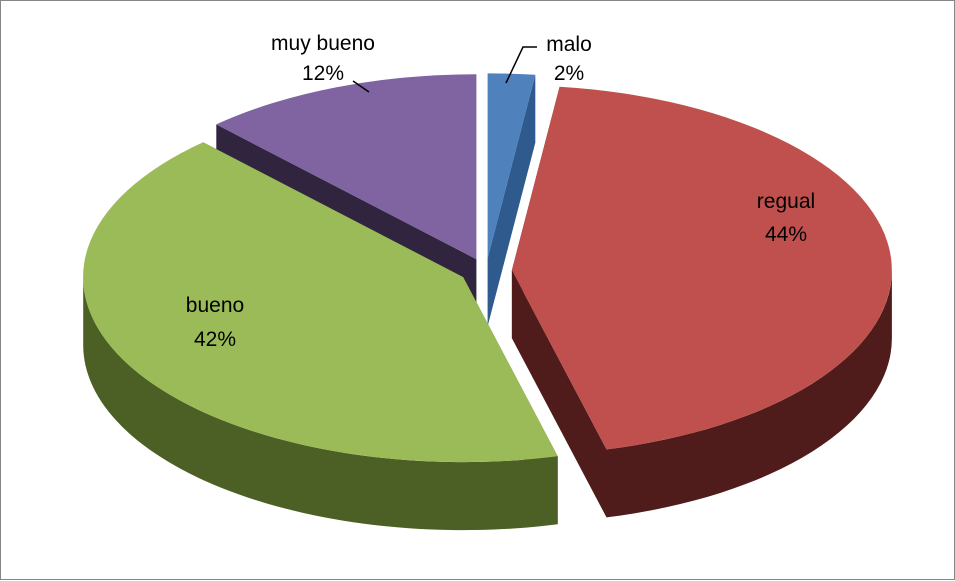 Image resolution: width=955 pixels, height=581 pixels. I want to click on label-muy-bueno-name: muy bueno, so click(323, 43).